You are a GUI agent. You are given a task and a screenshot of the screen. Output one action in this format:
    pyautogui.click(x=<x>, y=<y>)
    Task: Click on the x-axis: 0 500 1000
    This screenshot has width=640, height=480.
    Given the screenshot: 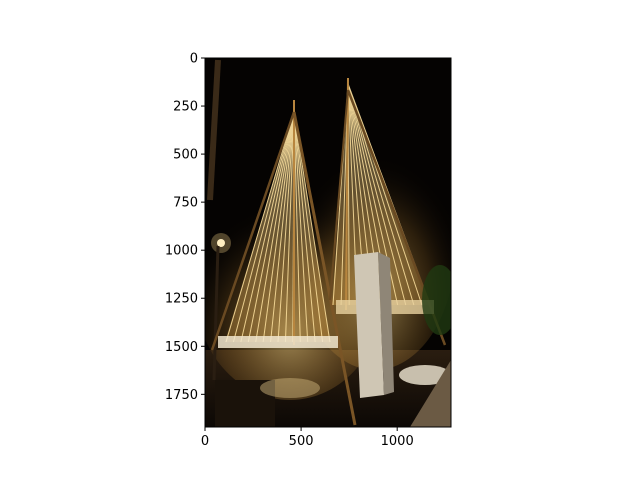 What is the action you would take?
    pyautogui.click(x=307, y=438)
    